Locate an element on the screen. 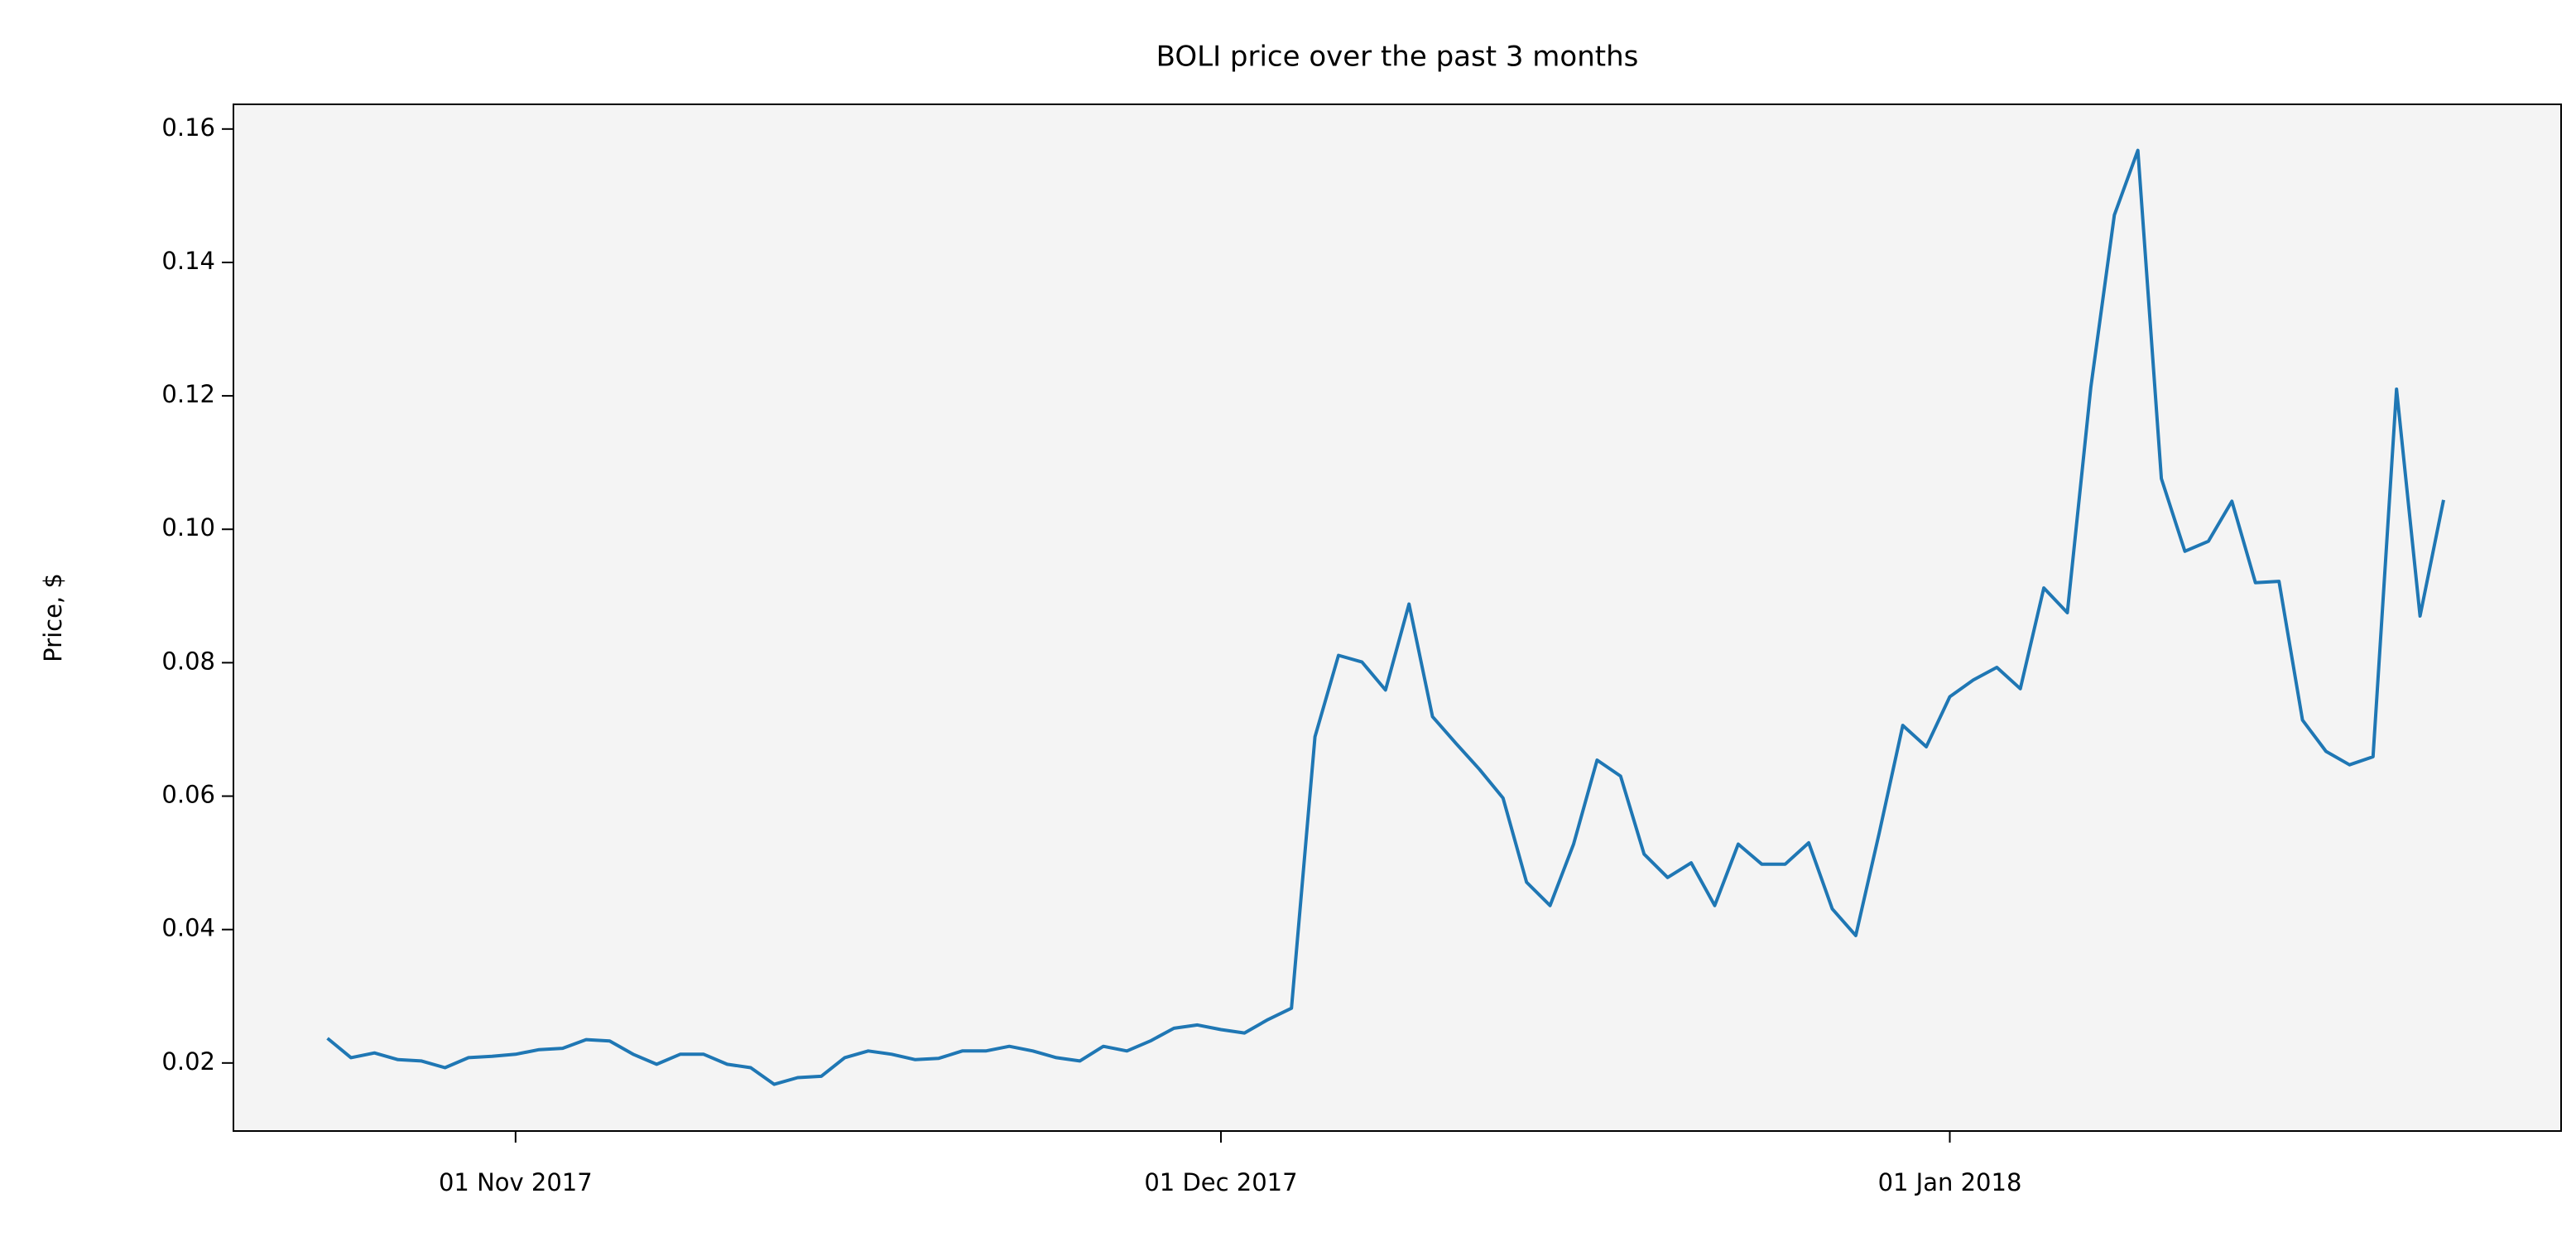 This screenshot has height=1237, width=2576. x-tick-label: 01 Dec 2017 is located at coordinates (1220, 1182).